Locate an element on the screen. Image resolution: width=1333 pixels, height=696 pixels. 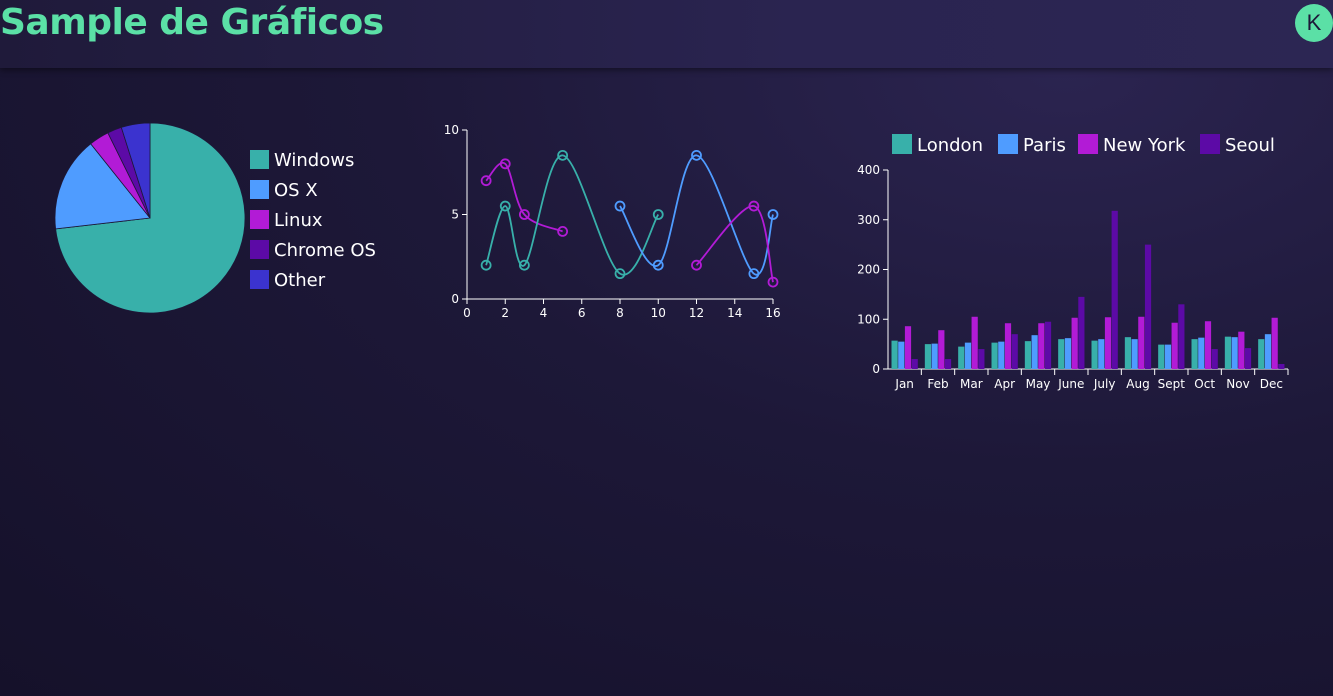
bar-seoul-feb is located at coordinates (948, 364).